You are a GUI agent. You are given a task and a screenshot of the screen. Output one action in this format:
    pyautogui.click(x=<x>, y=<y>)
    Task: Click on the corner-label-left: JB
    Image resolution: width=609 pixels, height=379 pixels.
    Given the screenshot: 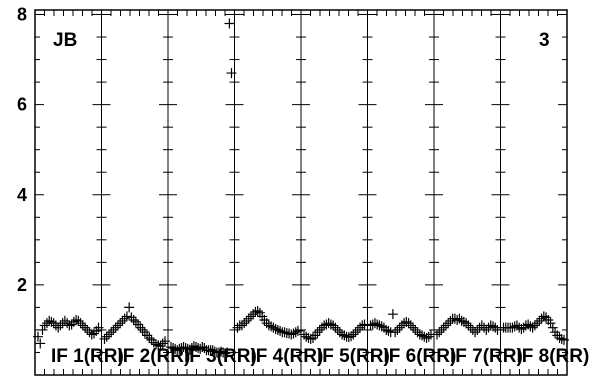 What is the action you would take?
    pyautogui.click(x=65, y=40)
    